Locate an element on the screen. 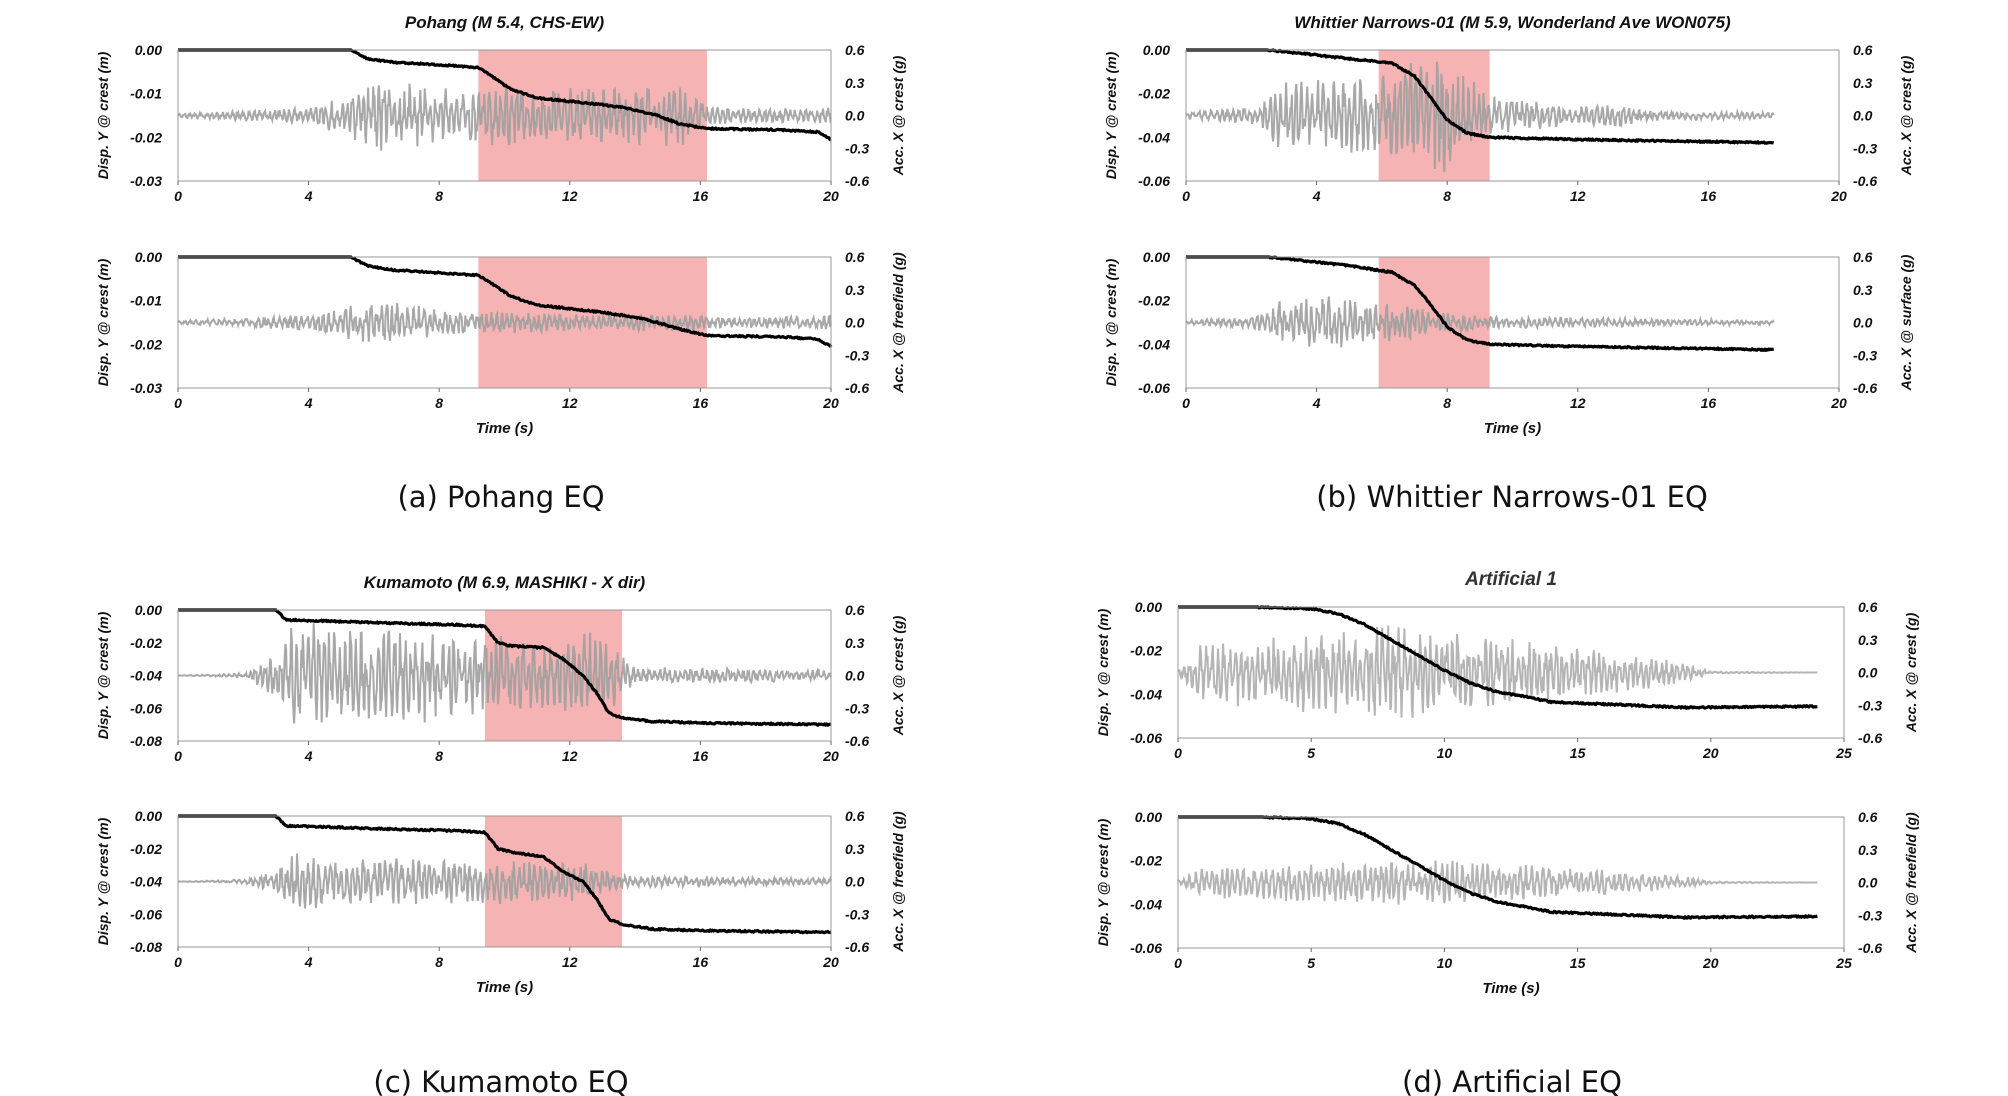 The width and height of the screenshot is (2008, 1096). y-tick-label: -0.01 is located at coordinates (146, 301).